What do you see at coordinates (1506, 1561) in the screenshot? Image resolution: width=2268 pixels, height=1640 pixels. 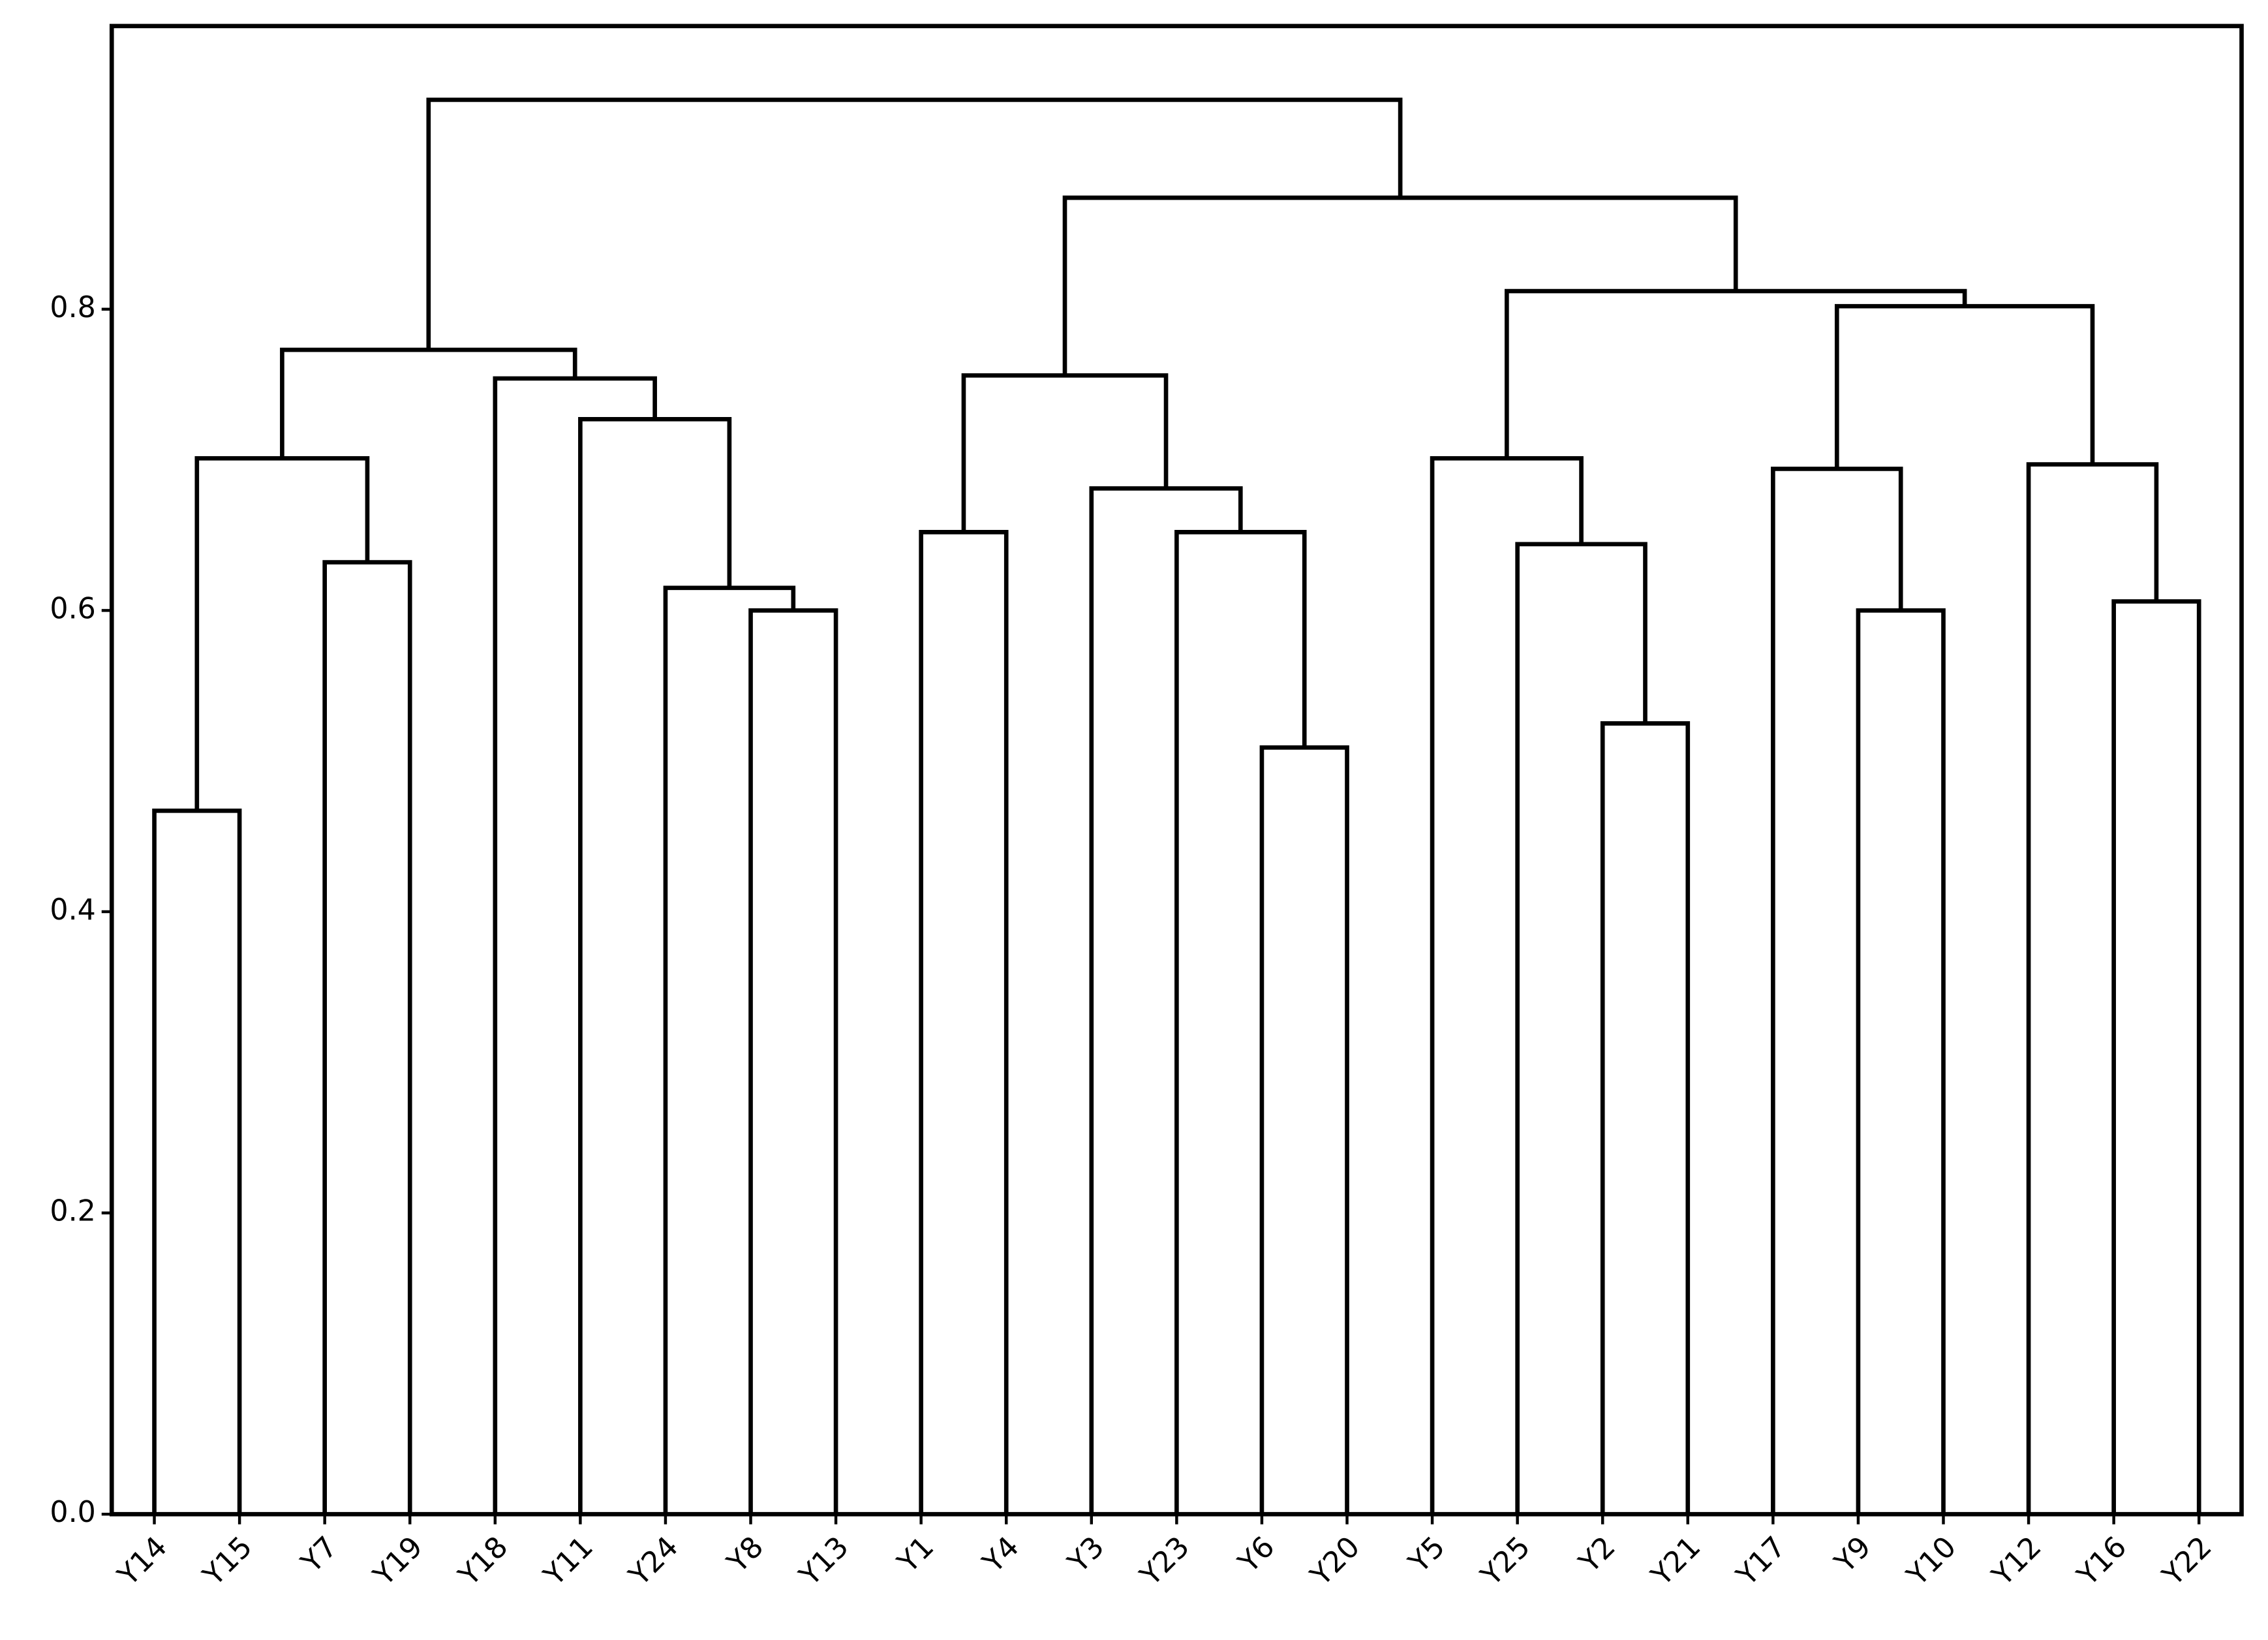 I see `leaf-label: Y25` at bounding box center [1506, 1561].